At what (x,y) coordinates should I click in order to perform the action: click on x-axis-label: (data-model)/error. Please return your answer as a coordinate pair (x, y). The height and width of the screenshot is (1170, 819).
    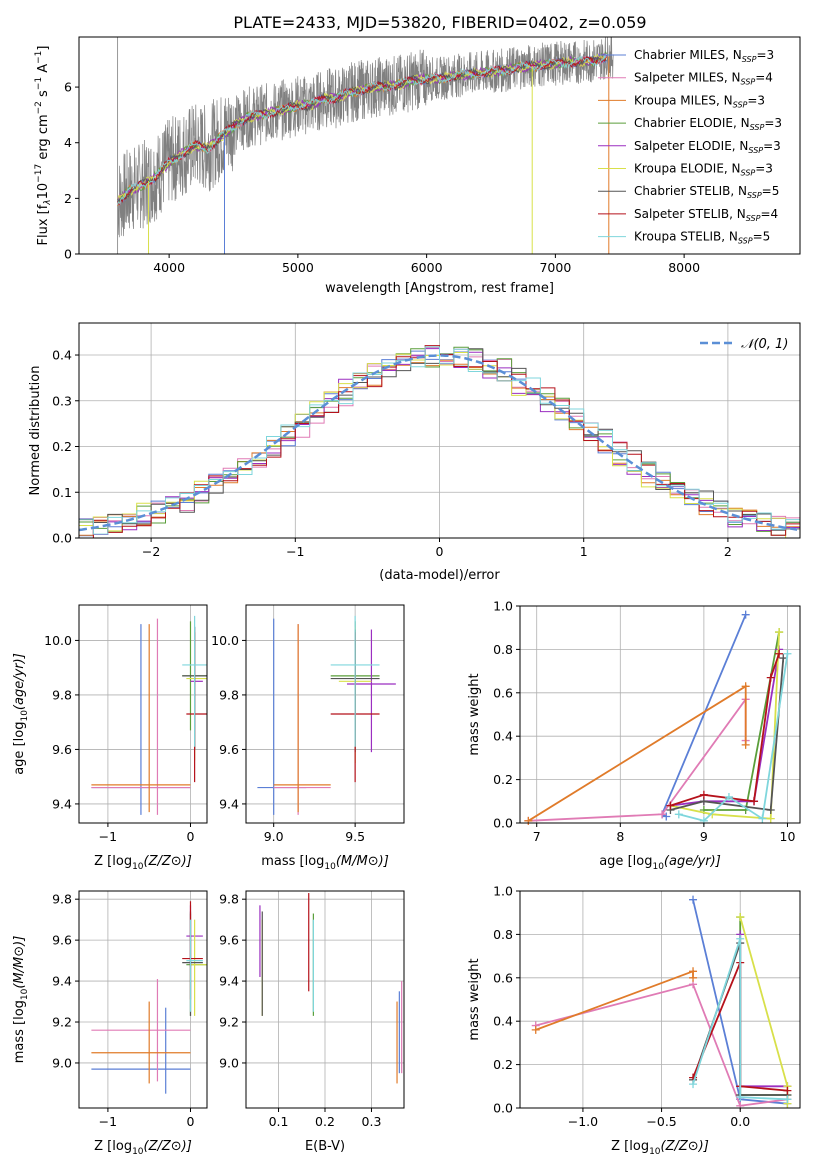
    Looking at the image, I should click on (439, 575).